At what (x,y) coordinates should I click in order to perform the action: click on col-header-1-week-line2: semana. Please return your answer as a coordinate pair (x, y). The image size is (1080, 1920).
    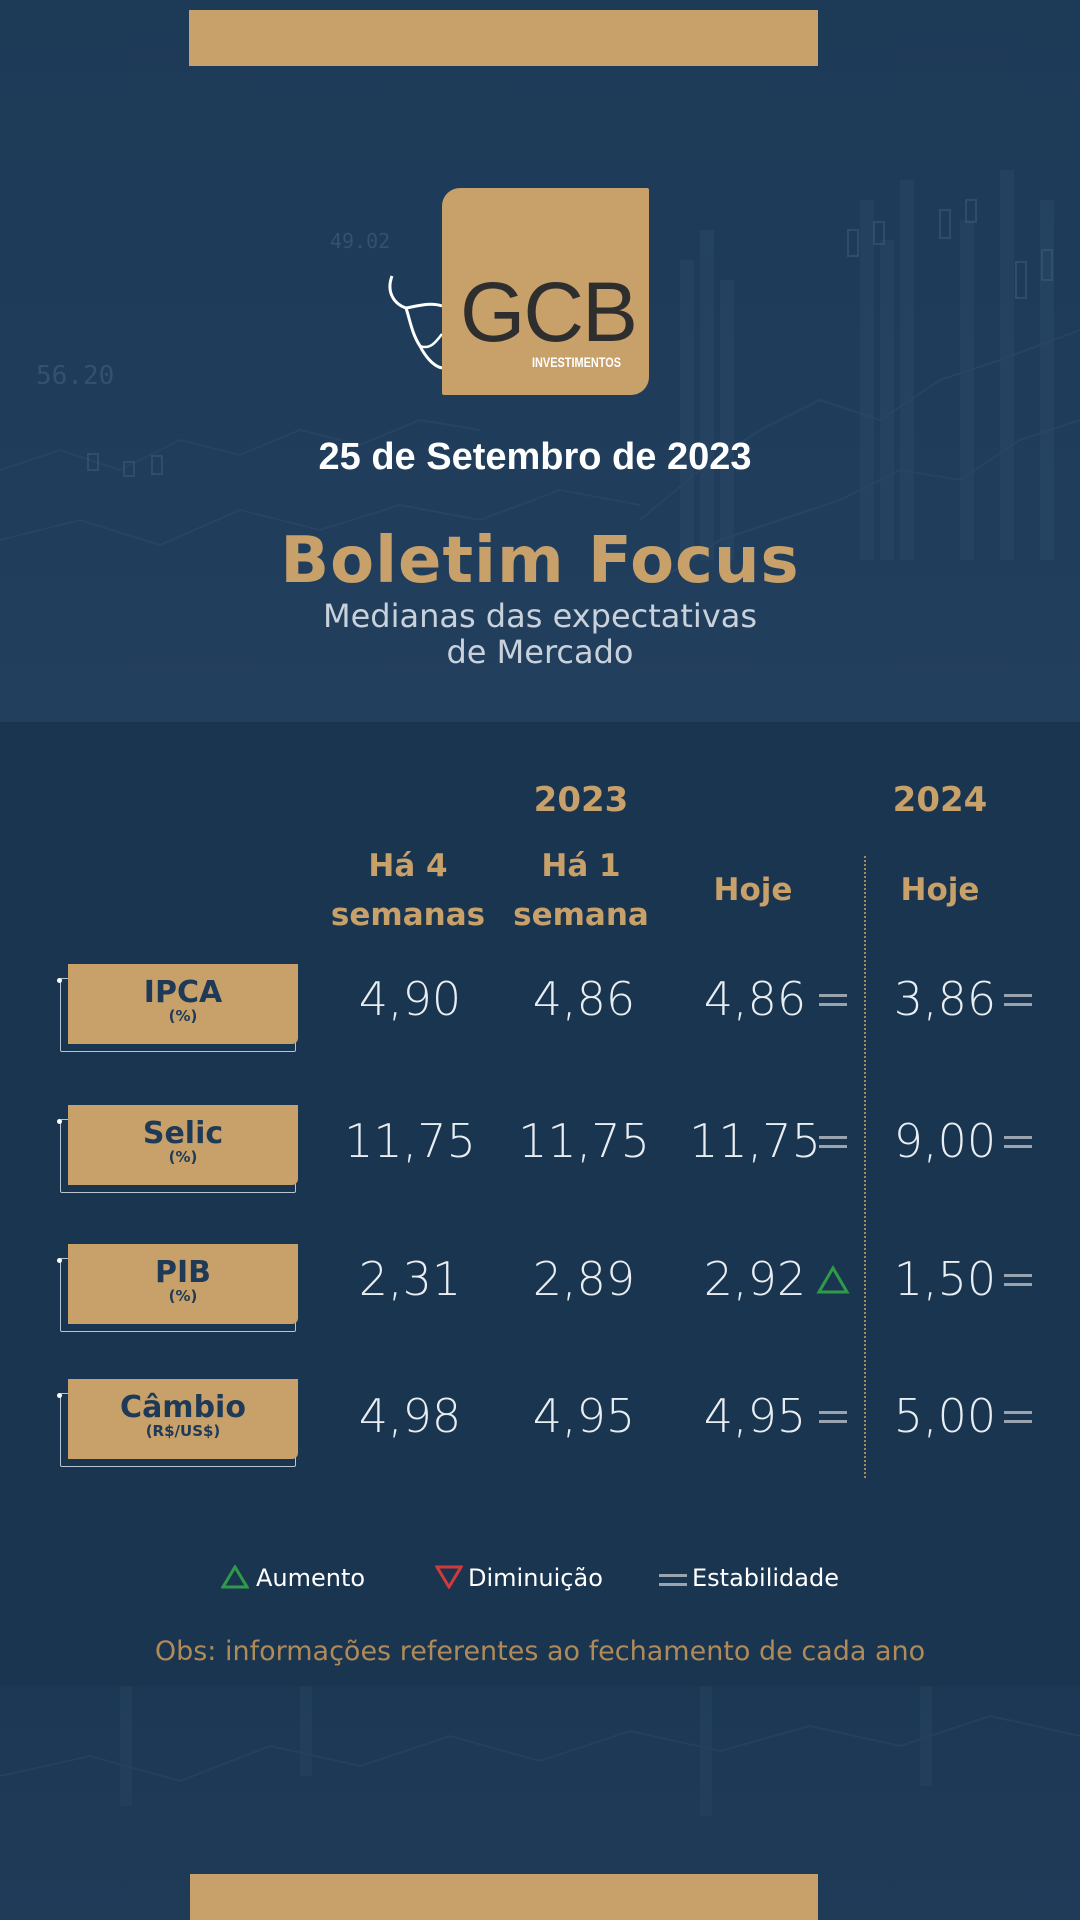
    Looking at the image, I should click on (581, 915).